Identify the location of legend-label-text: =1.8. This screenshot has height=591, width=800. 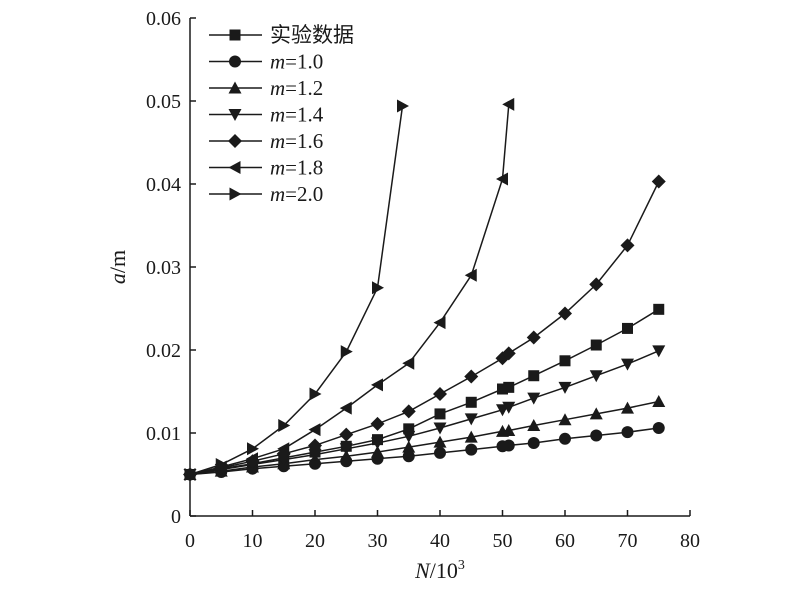
(304, 168).